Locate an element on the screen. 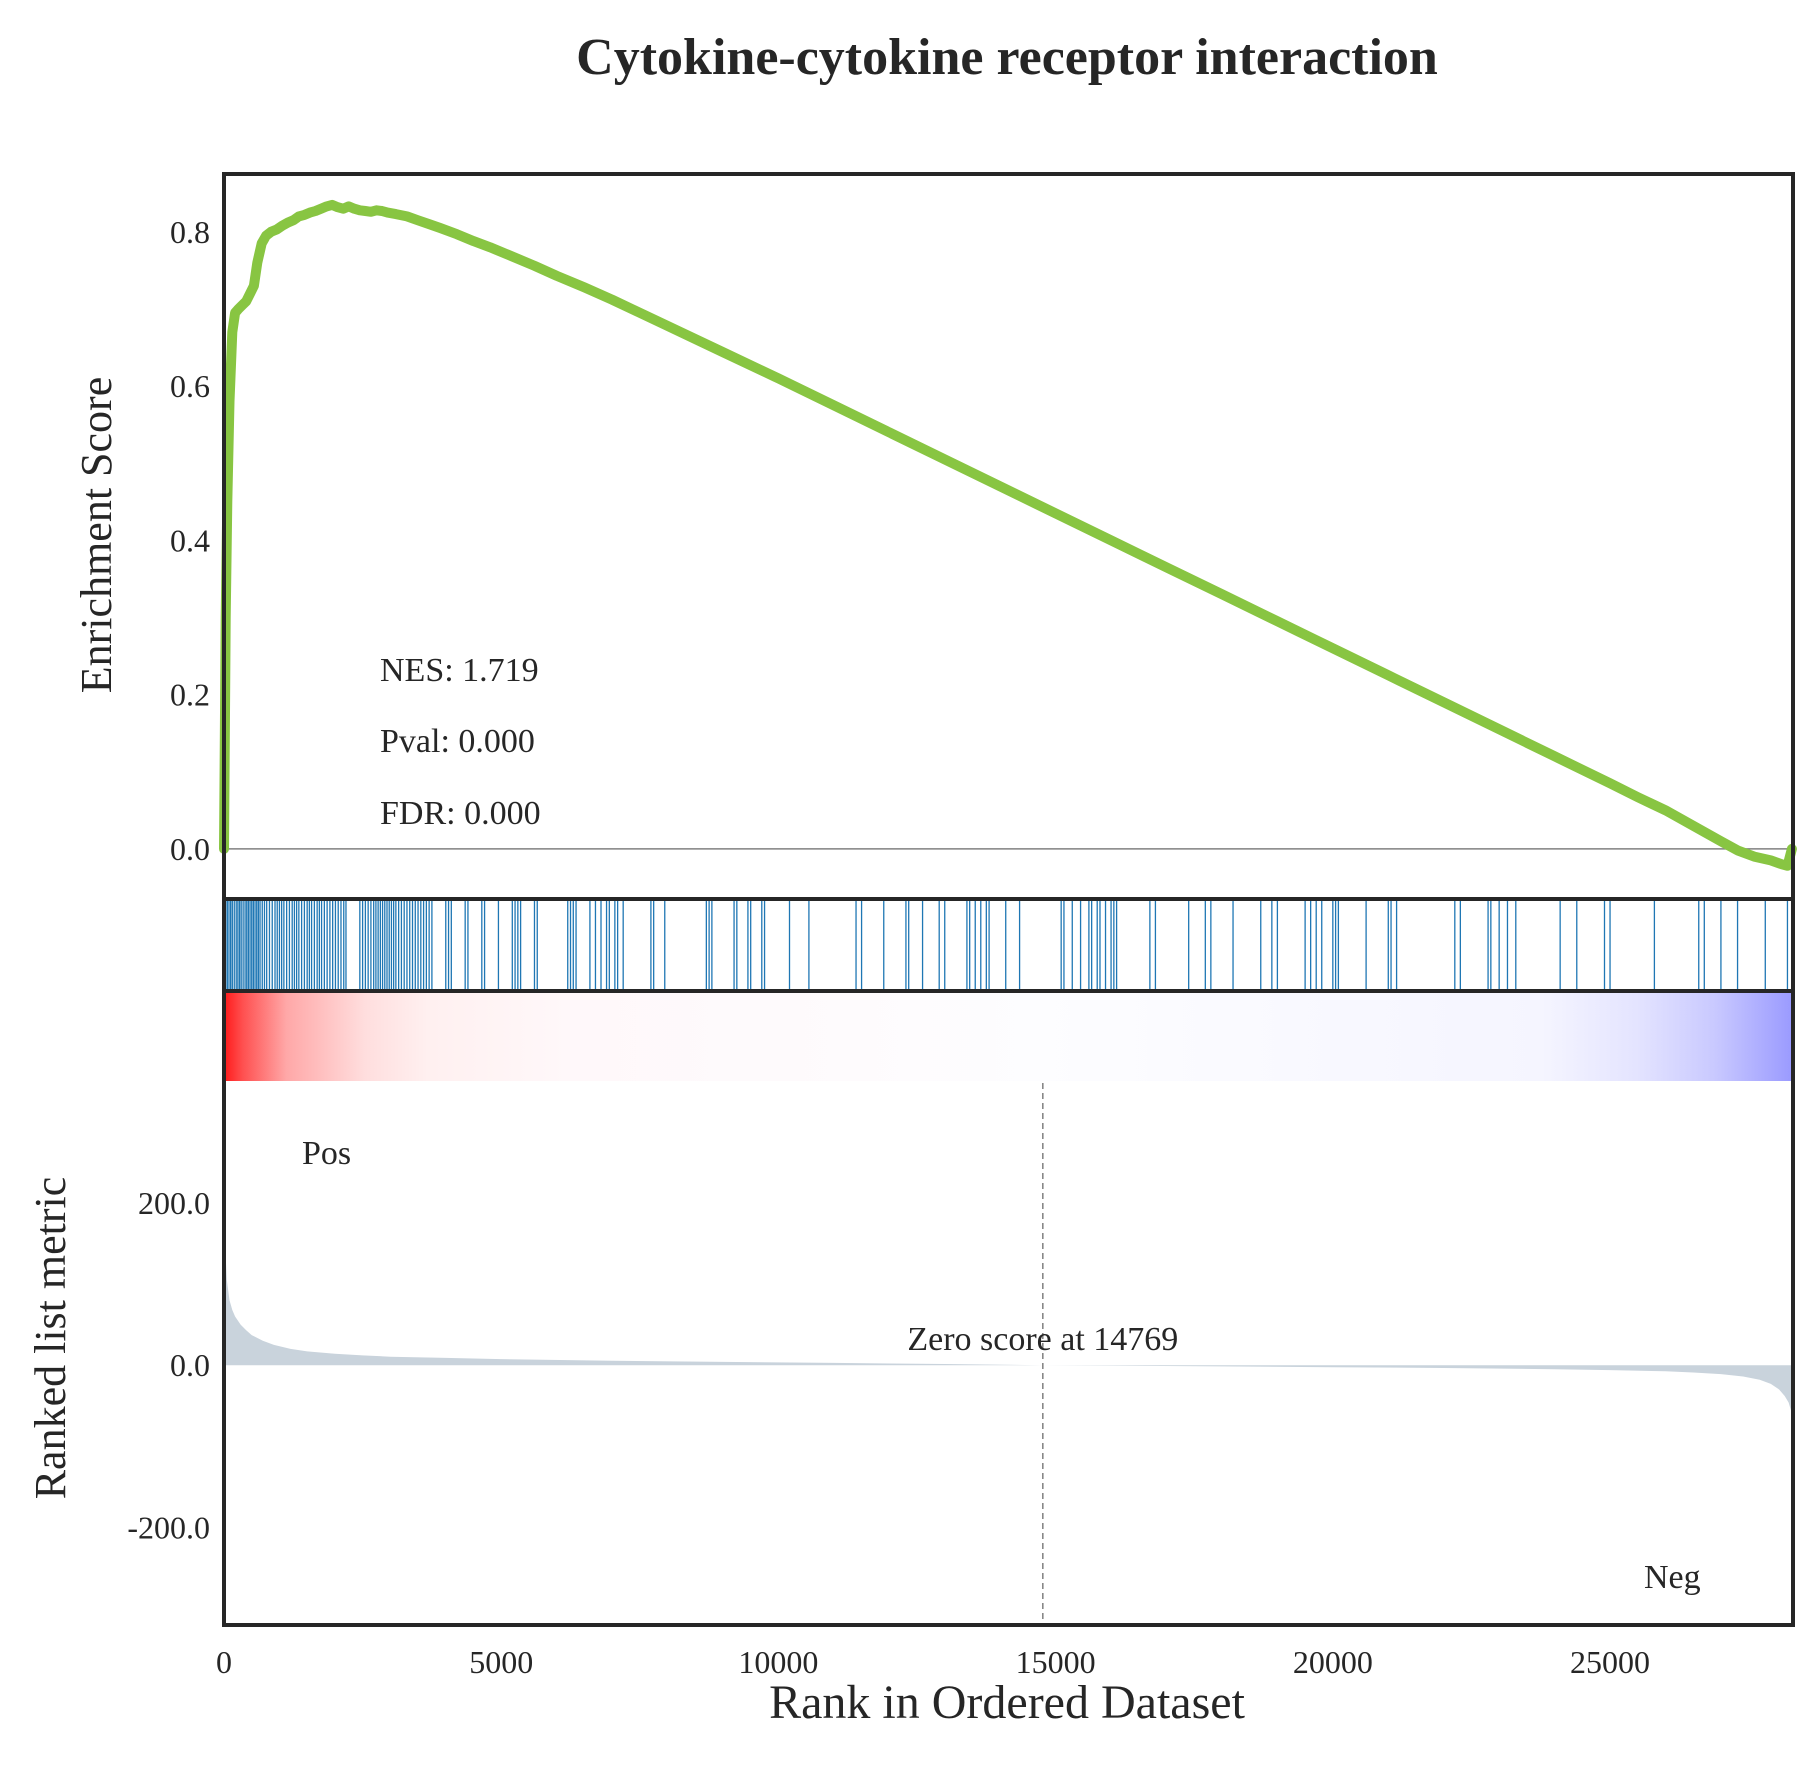 The image size is (1813, 1772). gene-hits-panel is located at coordinates (1008, 945).